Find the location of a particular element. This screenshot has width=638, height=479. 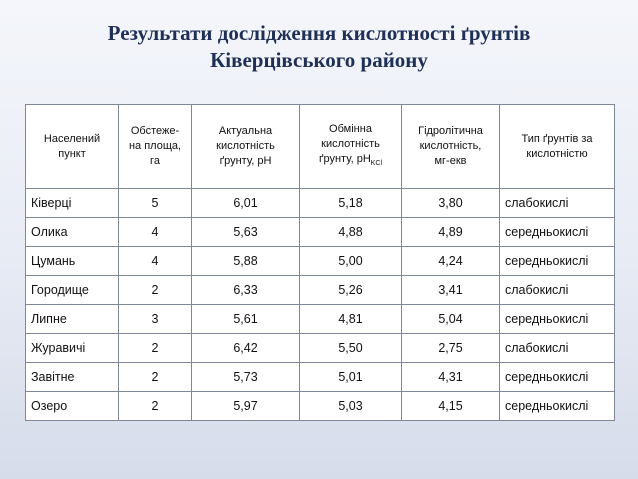

kcl-subscript: KCl is located at coordinates (376, 164).